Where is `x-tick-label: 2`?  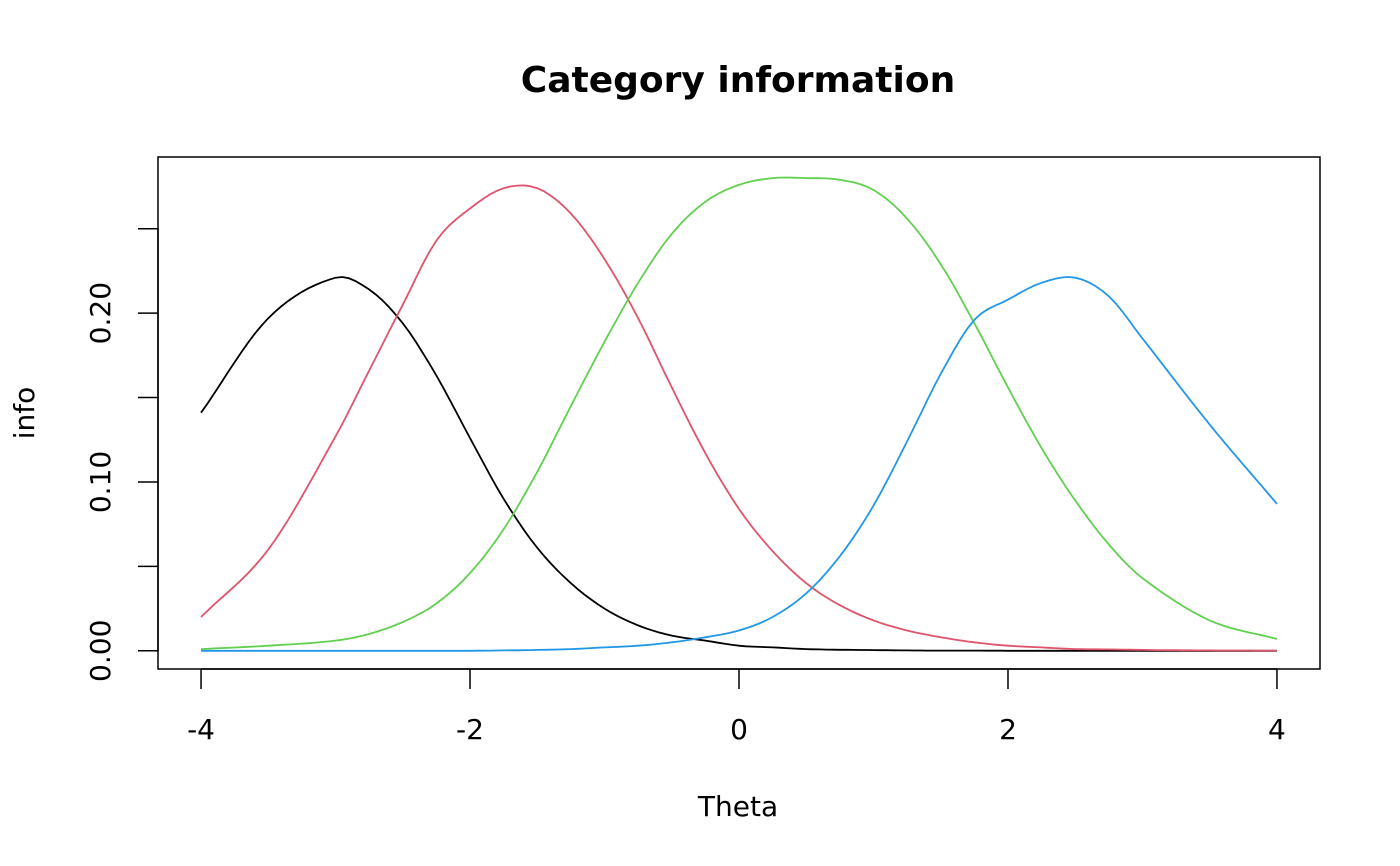 x-tick-label: 2 is located at coordinates (1008, 729).